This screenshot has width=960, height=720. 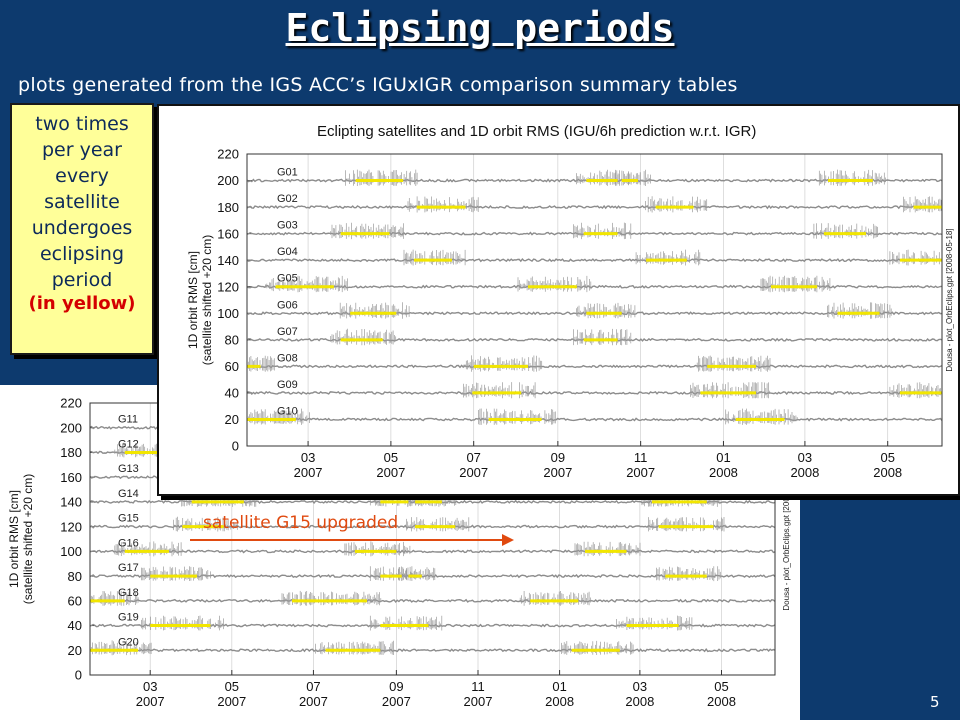 What do you see at coordinates (75, 650) in the screenshot?
I see `y-tick-label: 20` at bounding box center [75, 650].